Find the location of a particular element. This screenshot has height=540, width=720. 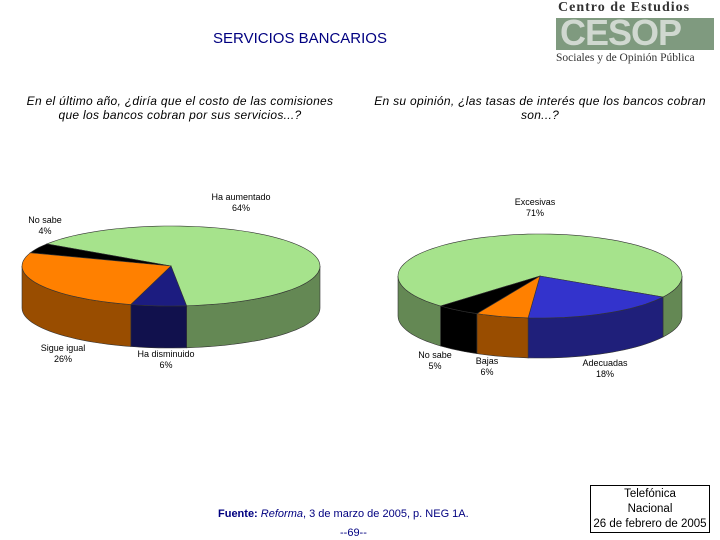

source-rest: , 3 de marzo de 2005, p. NEG 1A. is located at coordinates (385, 514).